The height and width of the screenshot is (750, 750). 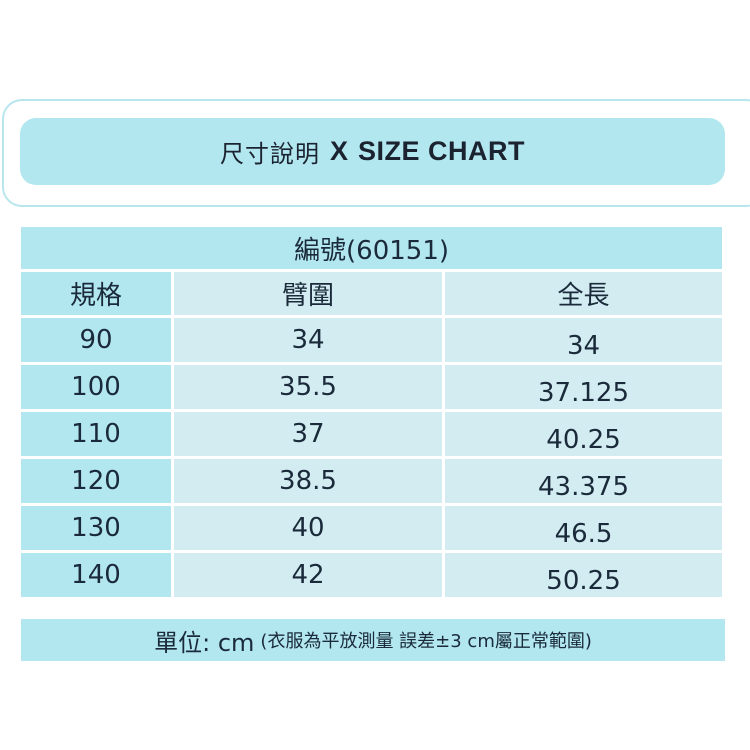 What do you see at coordinates (426, 641) in the screenshot?
I see `measurement-tolerance-note: (衣服為平放測量 誤差±3 cm屬正常範圍)` at bounding box center [426, 641].